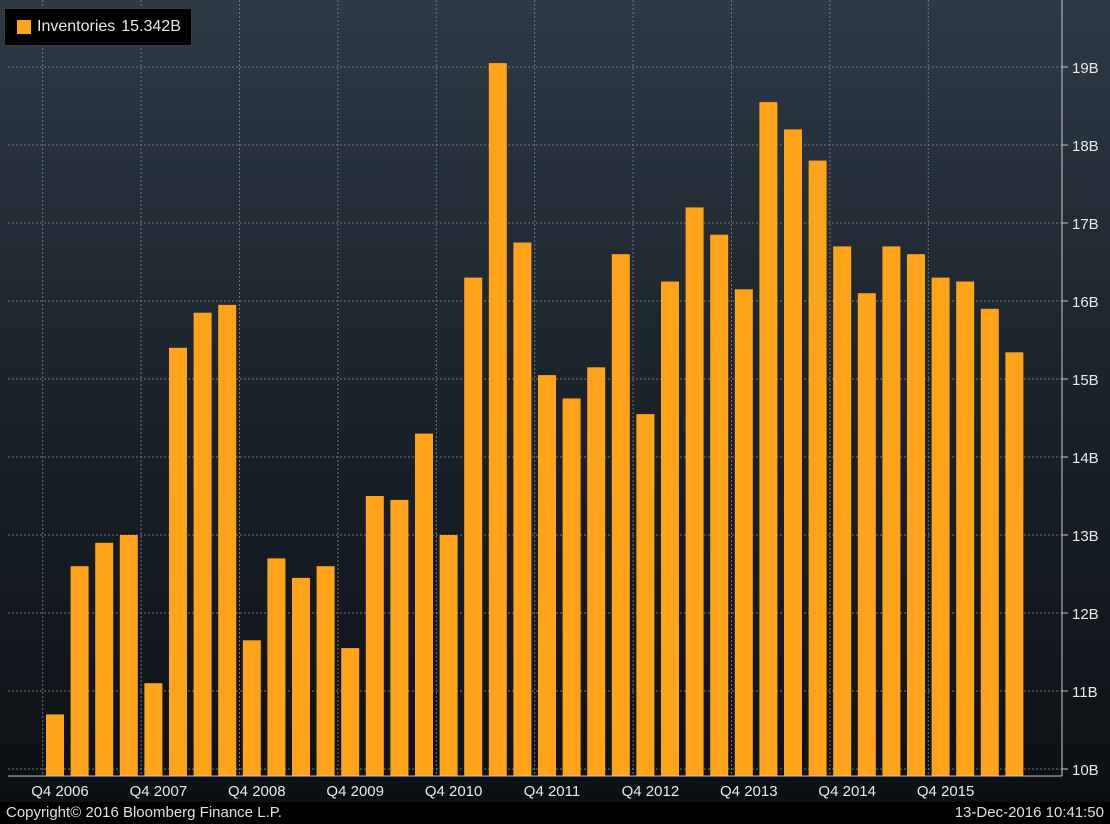  What do you see at coordinates (60, 791) in the screenshot?
I see `x-tick-label: Q4 2006` at bounding box center [60, 791].